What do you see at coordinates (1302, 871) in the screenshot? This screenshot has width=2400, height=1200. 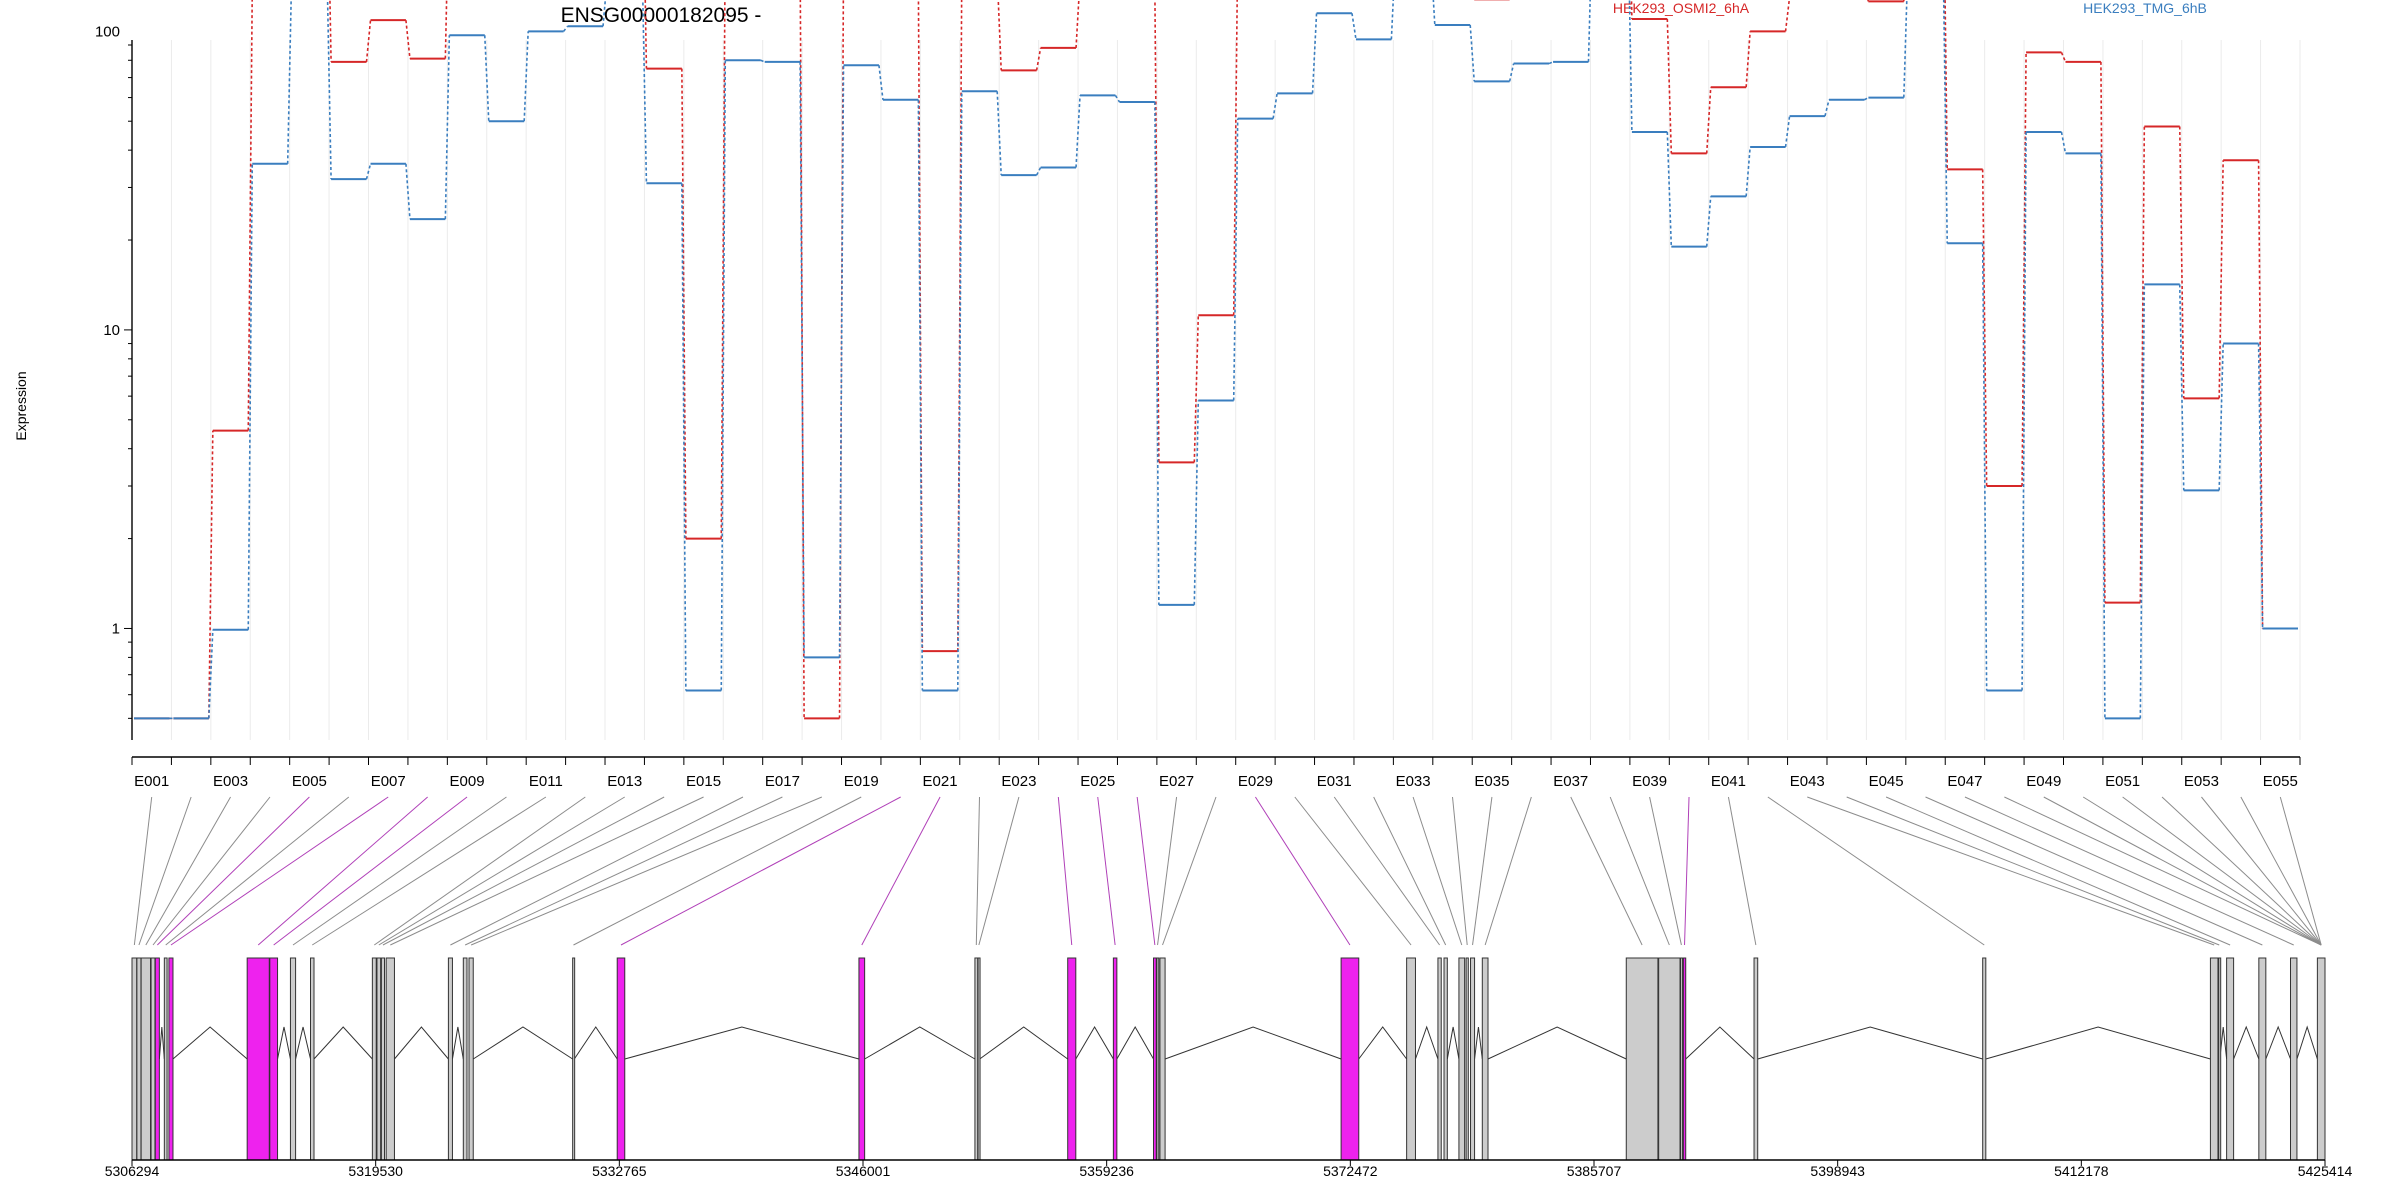 I see `connector-E029` at bounding box center [1302, 871].